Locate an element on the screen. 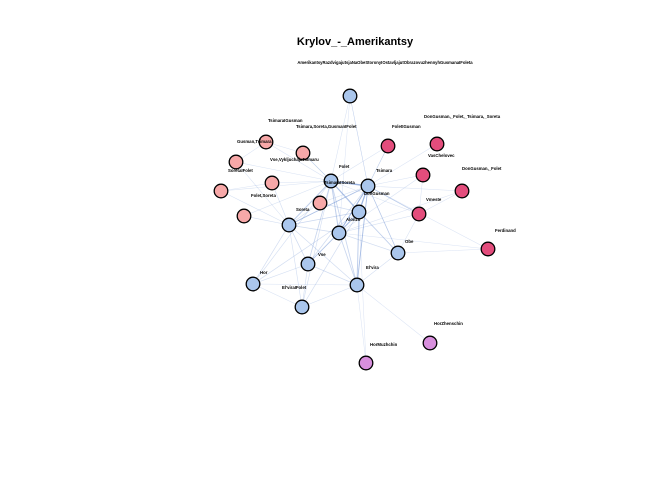 This screenshot has width=672, height=480. edge-Tsimara-Vse is located at coordinates (338, 225).